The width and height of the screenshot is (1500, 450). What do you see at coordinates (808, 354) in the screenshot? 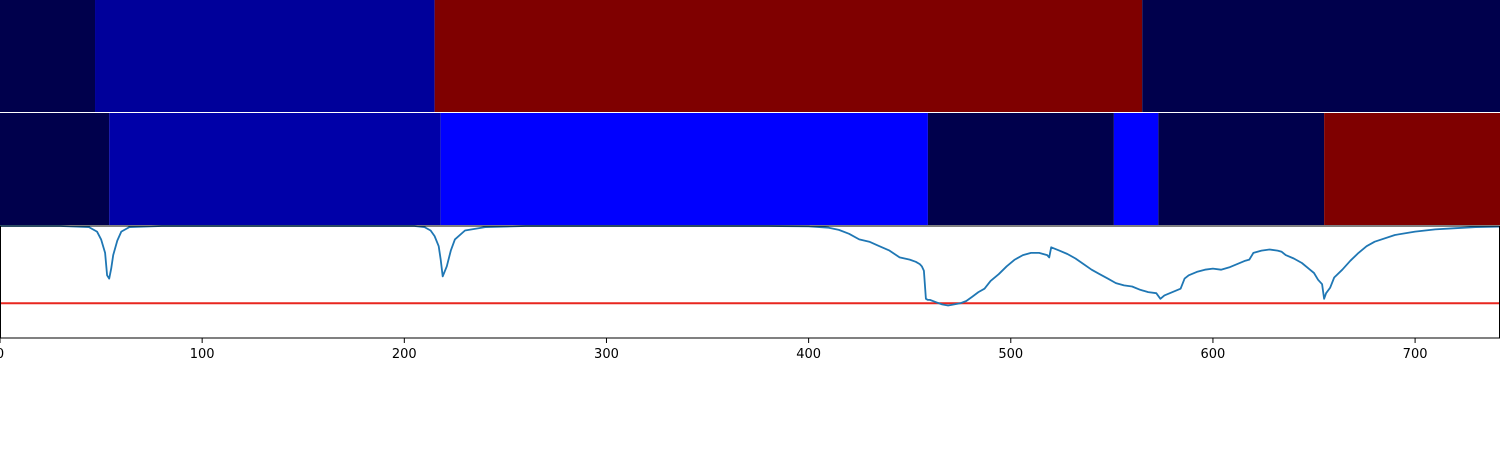
I see `x-tick-label: 400` at bounding box center [808, 354].